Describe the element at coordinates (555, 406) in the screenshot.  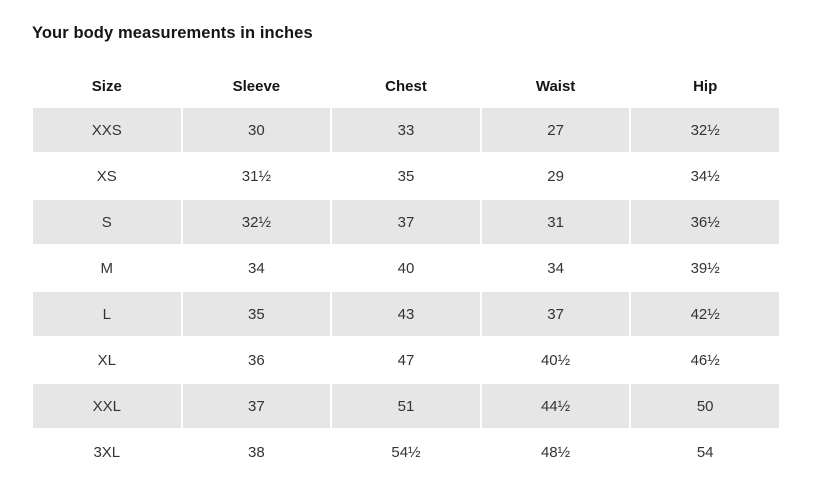
I see `table-cell: 44½` at that location.